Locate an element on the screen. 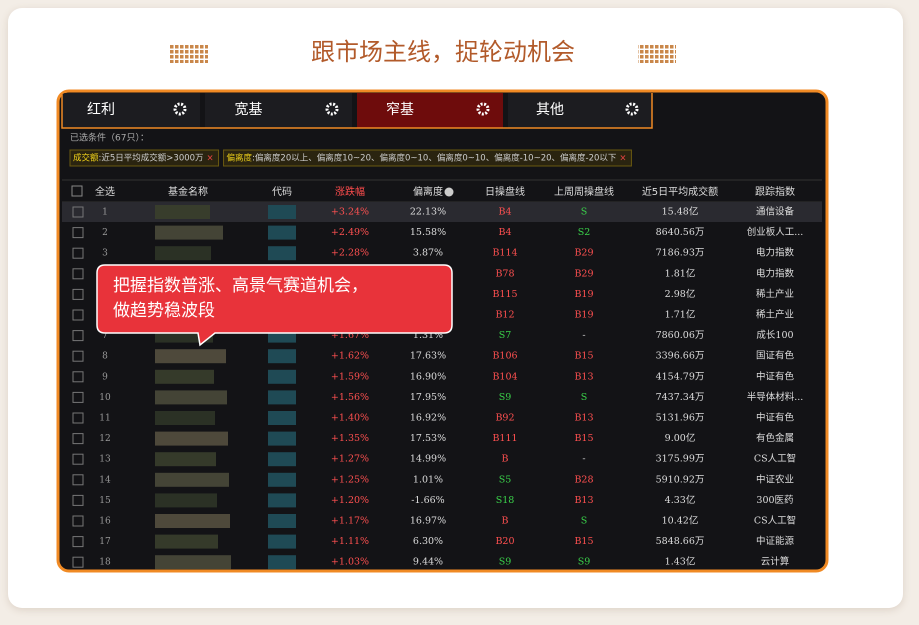 The width and height of the screenshot is (919, 625). column-header: 全选 is located at coordinates (105, 191).